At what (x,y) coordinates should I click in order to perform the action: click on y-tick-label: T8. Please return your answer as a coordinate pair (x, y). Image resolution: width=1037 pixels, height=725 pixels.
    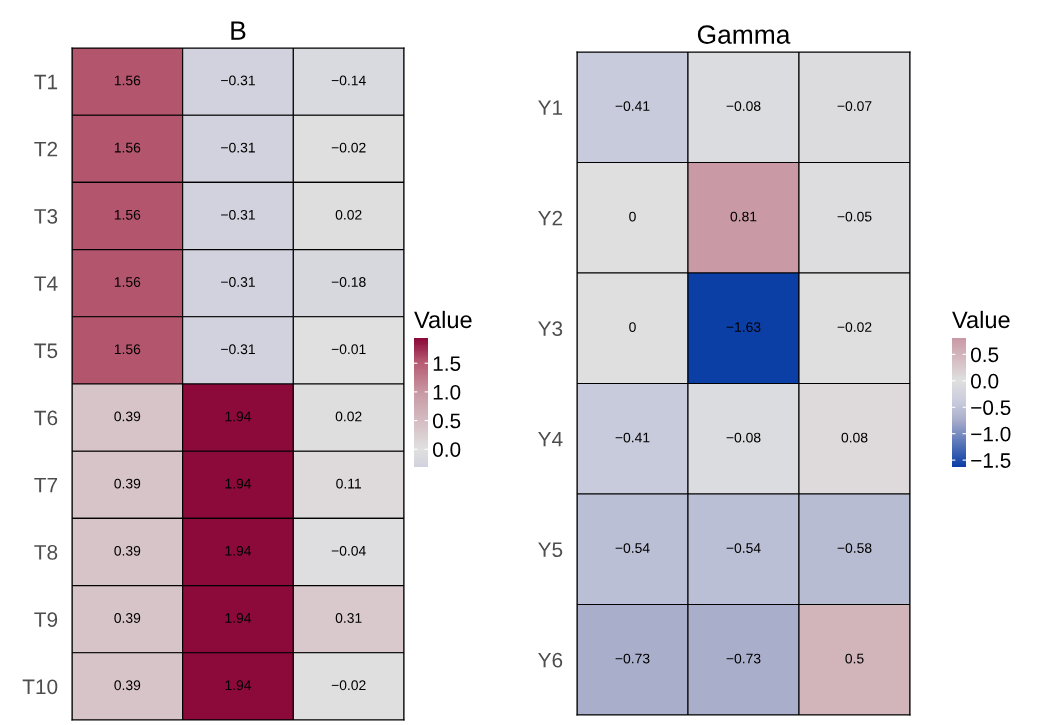
    Looking at the image, I should click on (46, 552).